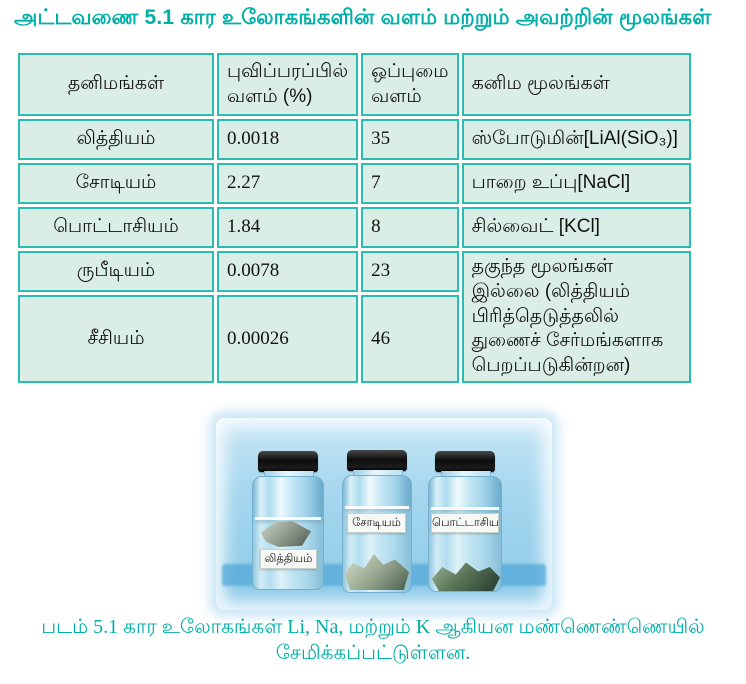 The image size is (746, 684). Describe the element at coordinates (288, 339) in the screenshot. I see `cell-abundance: 0.00026` at that location.